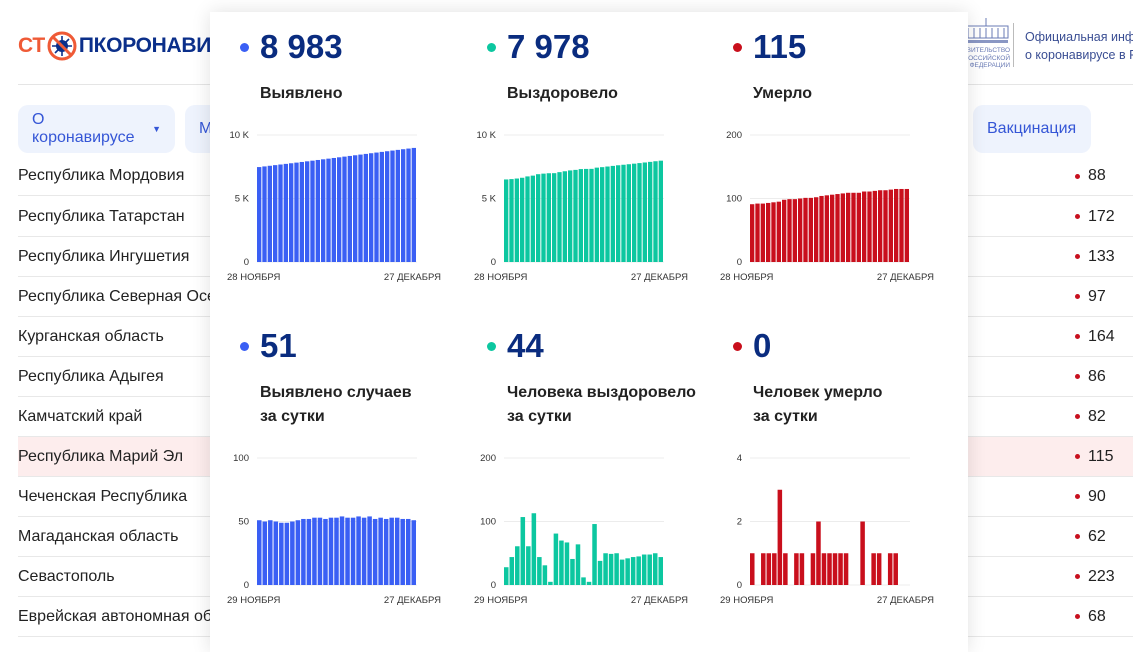 The image size is (1133, 652). What do you see at coordinates (114, 46) in the screenshot?
I see `stopcoronavirus-logo: СТ ПКОРОНАВИ` at bounding box center [114, 46].